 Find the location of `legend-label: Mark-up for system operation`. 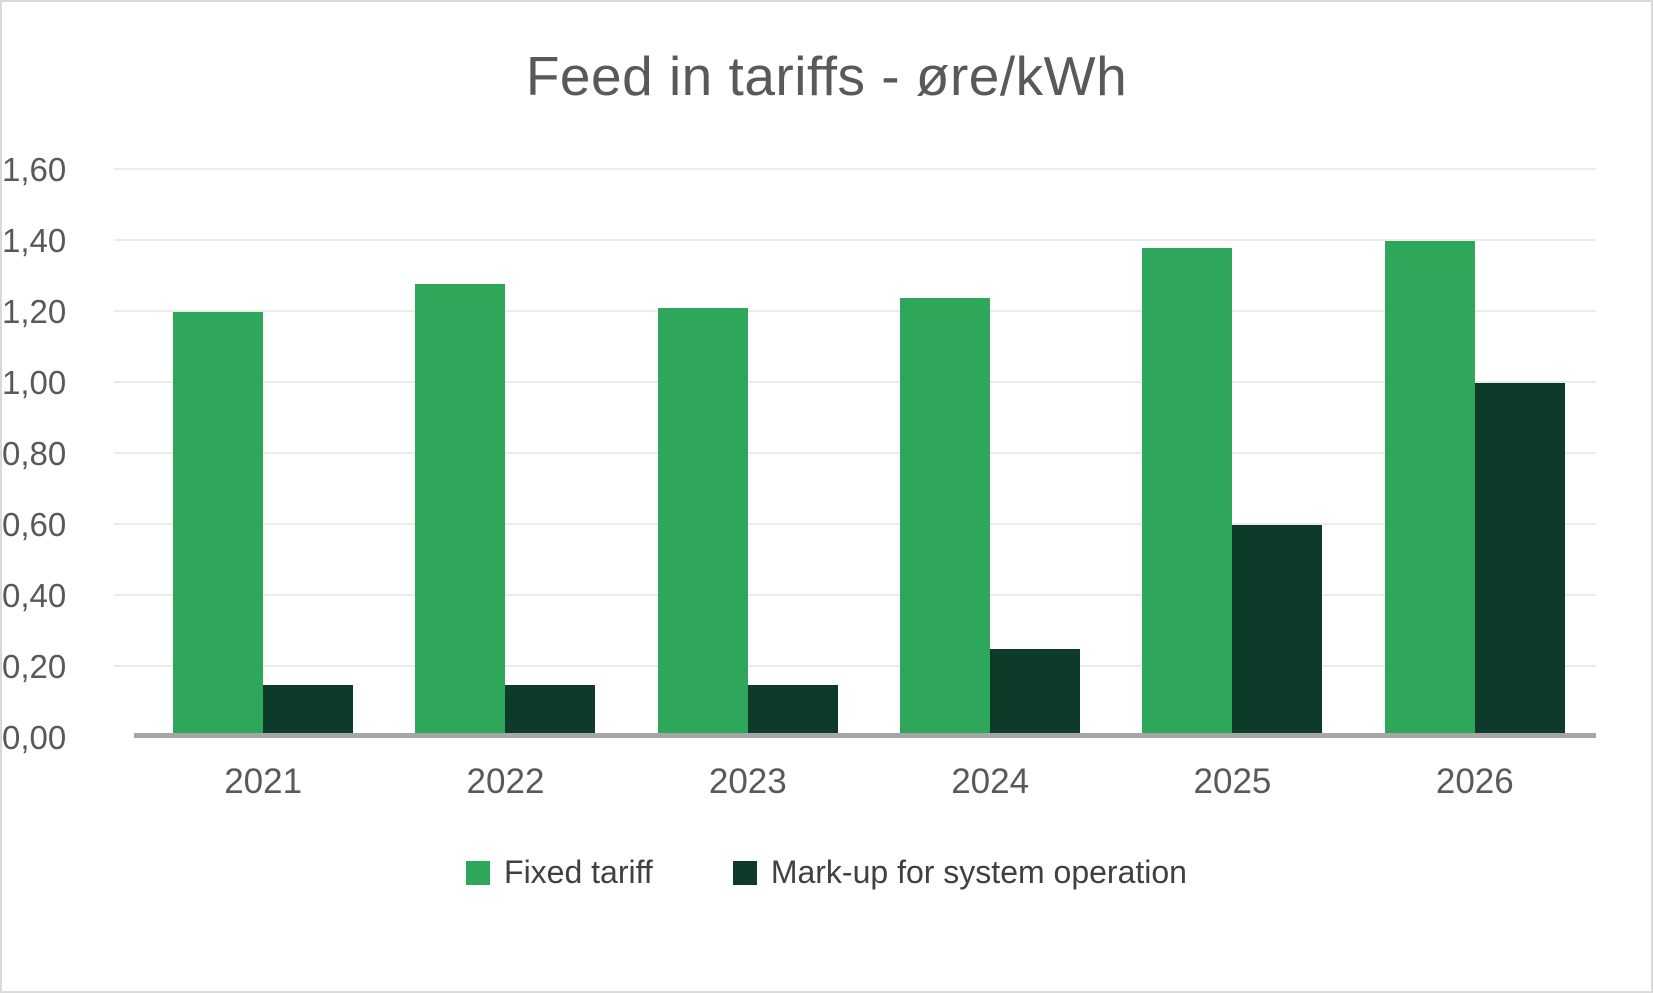

legend-label: Mark-up for system operation is located at coordinates (978, 872).